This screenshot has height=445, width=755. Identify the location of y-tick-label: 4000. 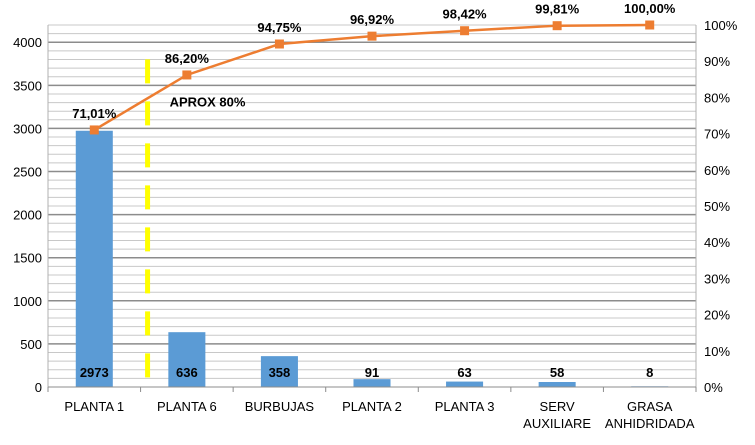
(27, 42).